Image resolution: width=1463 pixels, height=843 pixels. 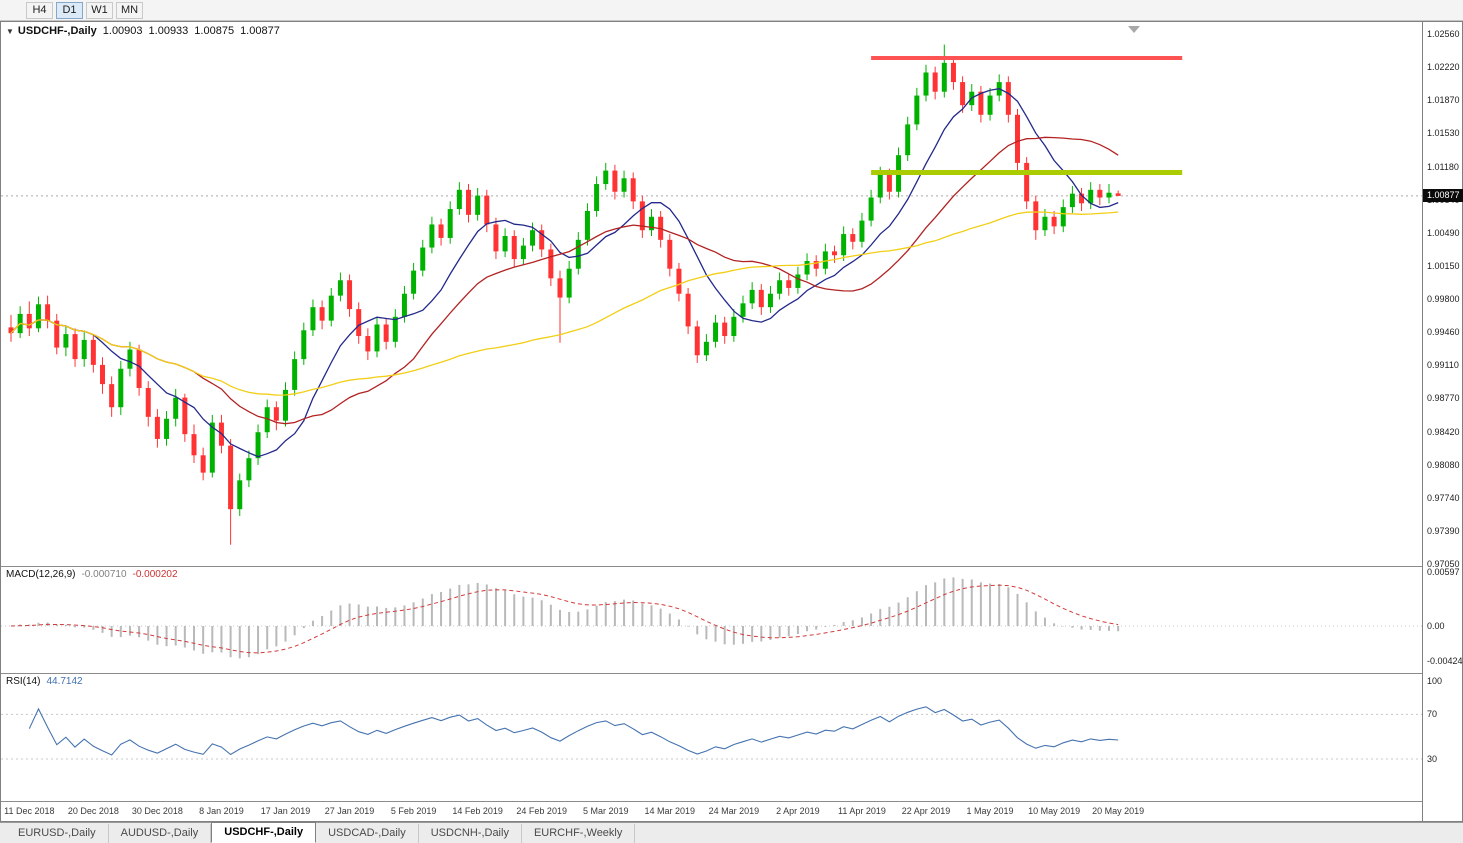 I want to click on price-axis-label: 0.99460, so click(x=1443, y=332).